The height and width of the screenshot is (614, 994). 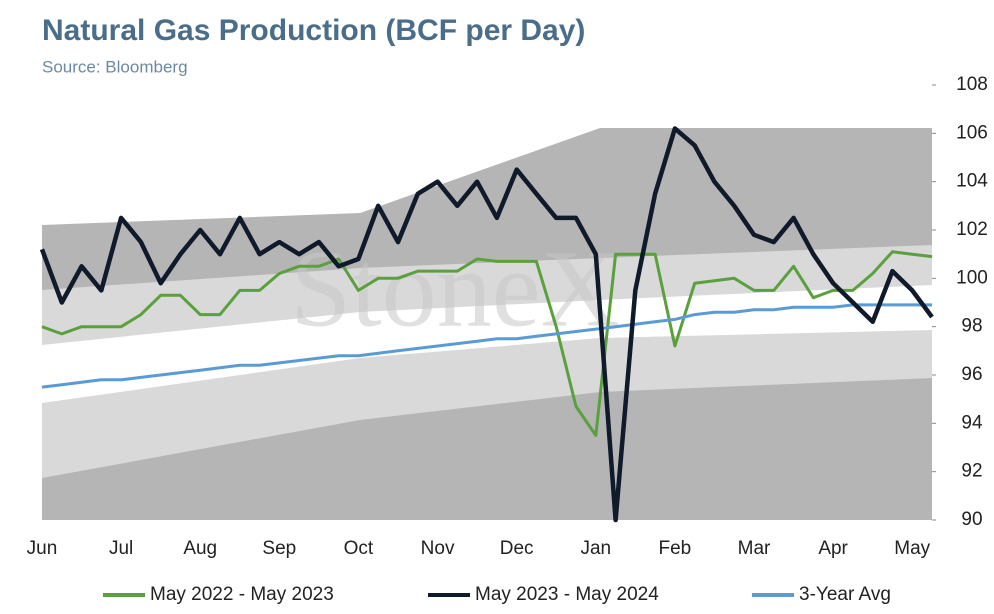 What do you see at coordinates (971, 374) in the screenshot?
I see `y-tick-label: 96` at bounding box center [971, 374].